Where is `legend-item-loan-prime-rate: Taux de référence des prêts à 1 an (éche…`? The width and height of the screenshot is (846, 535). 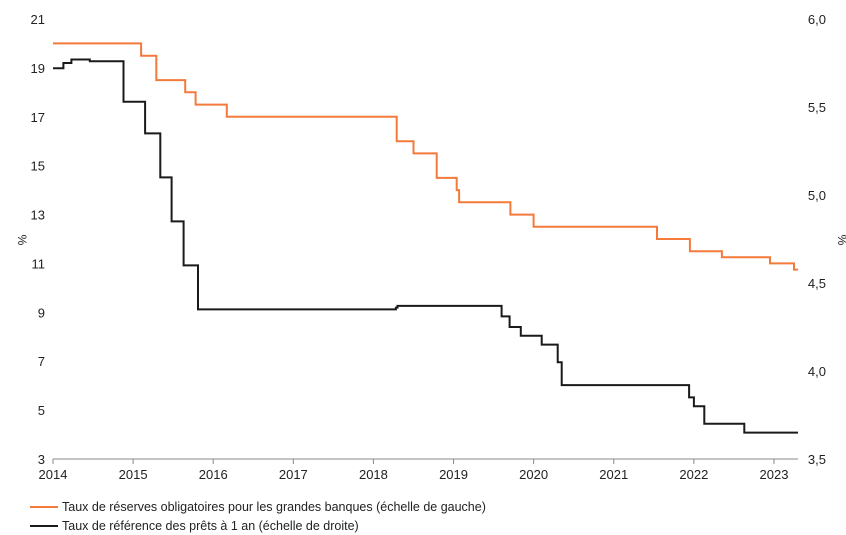 legend-item-loan-prime-rate: Taux de référence des prêts à 1 an (éche… is located at coordinates (258, 525).